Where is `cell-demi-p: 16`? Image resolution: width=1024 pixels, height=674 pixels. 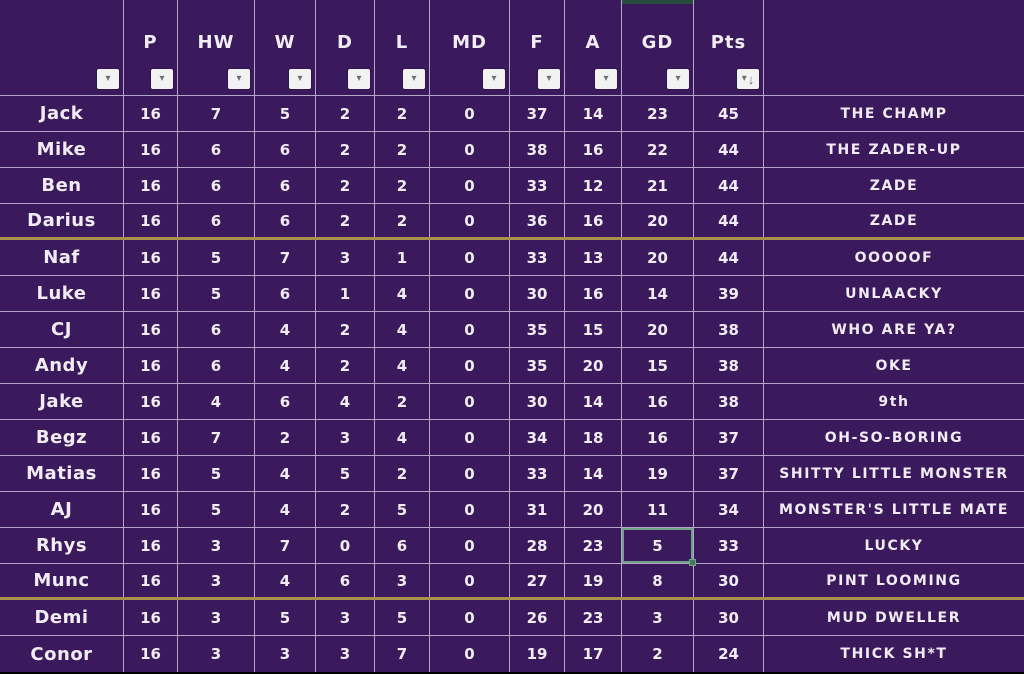
cell-demi-p: 16 is located at coordinates (151, 617).